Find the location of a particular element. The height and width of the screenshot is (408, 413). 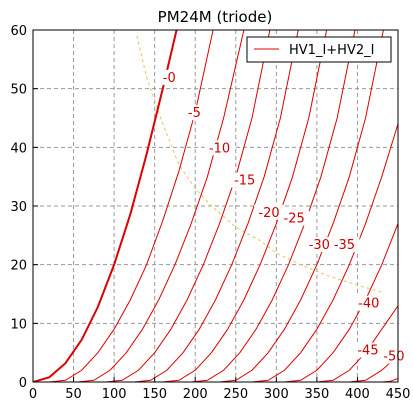

x-tick-label: 150 is located at coordinates (154, 394).